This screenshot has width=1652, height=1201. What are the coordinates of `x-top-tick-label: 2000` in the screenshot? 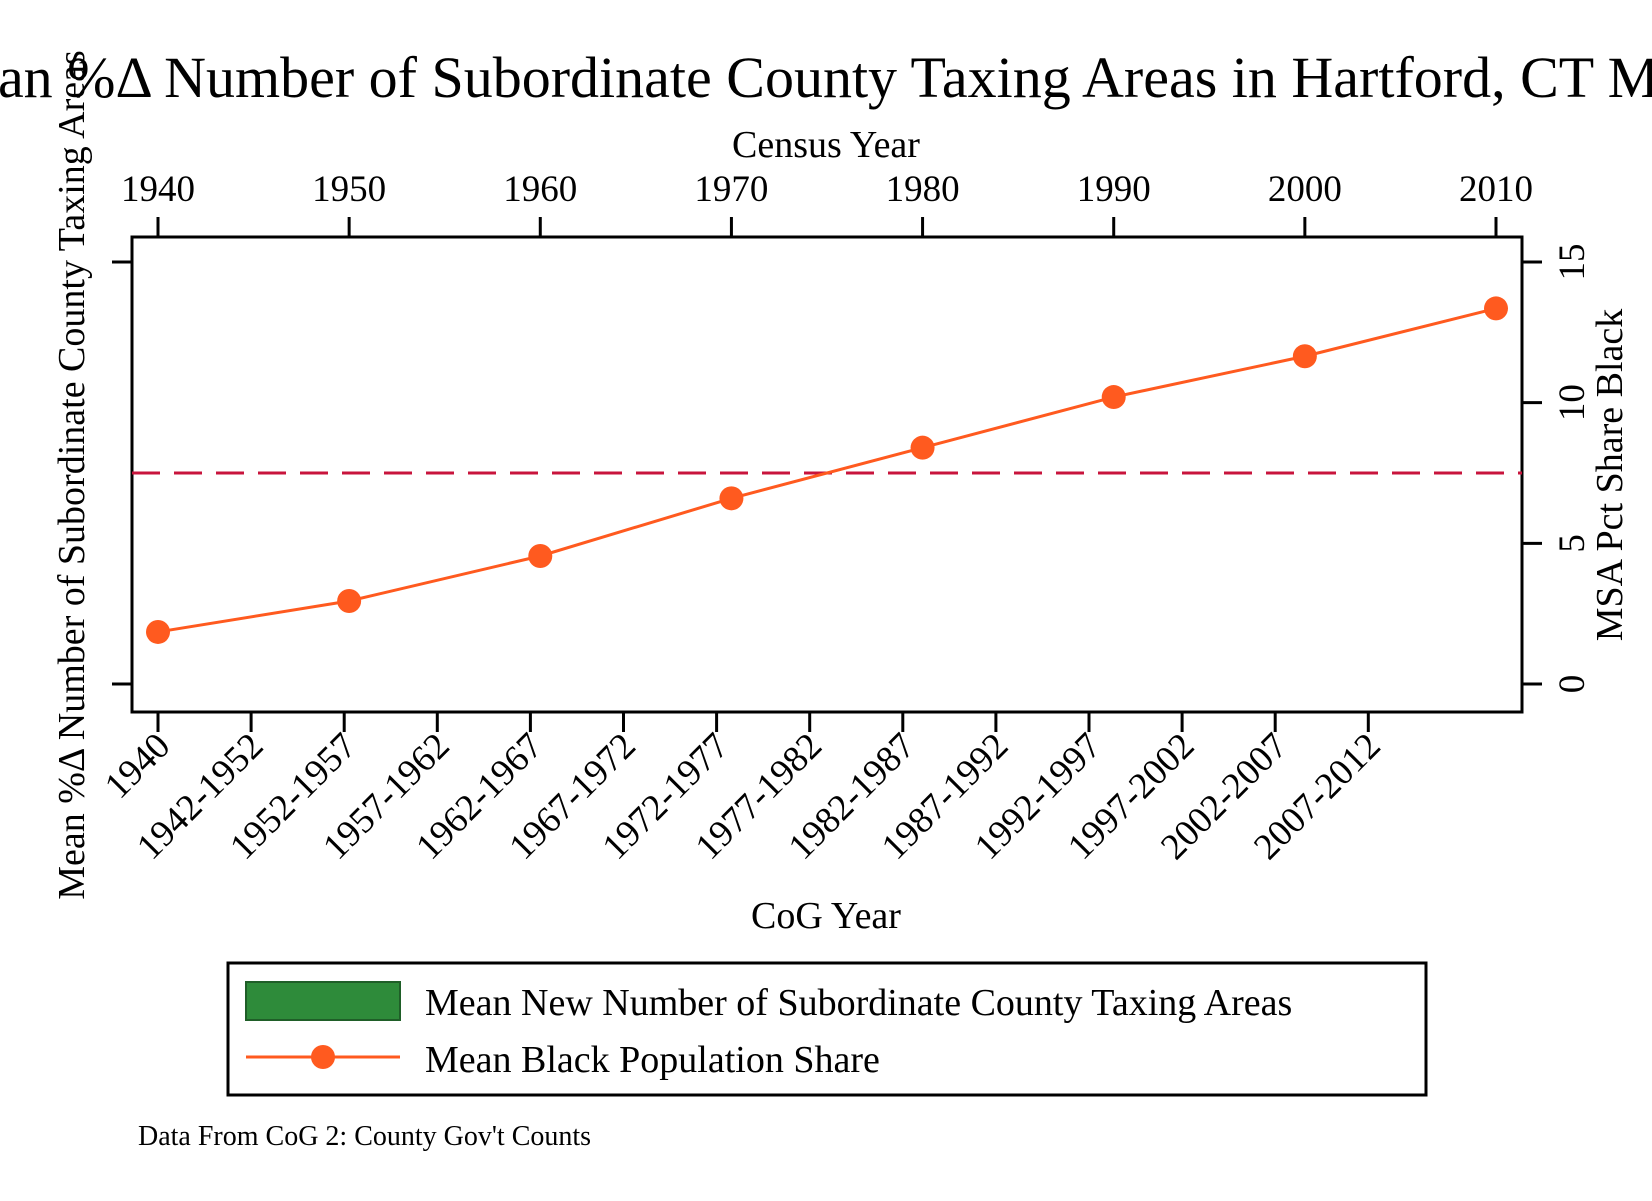 It's located at (1305, 189).